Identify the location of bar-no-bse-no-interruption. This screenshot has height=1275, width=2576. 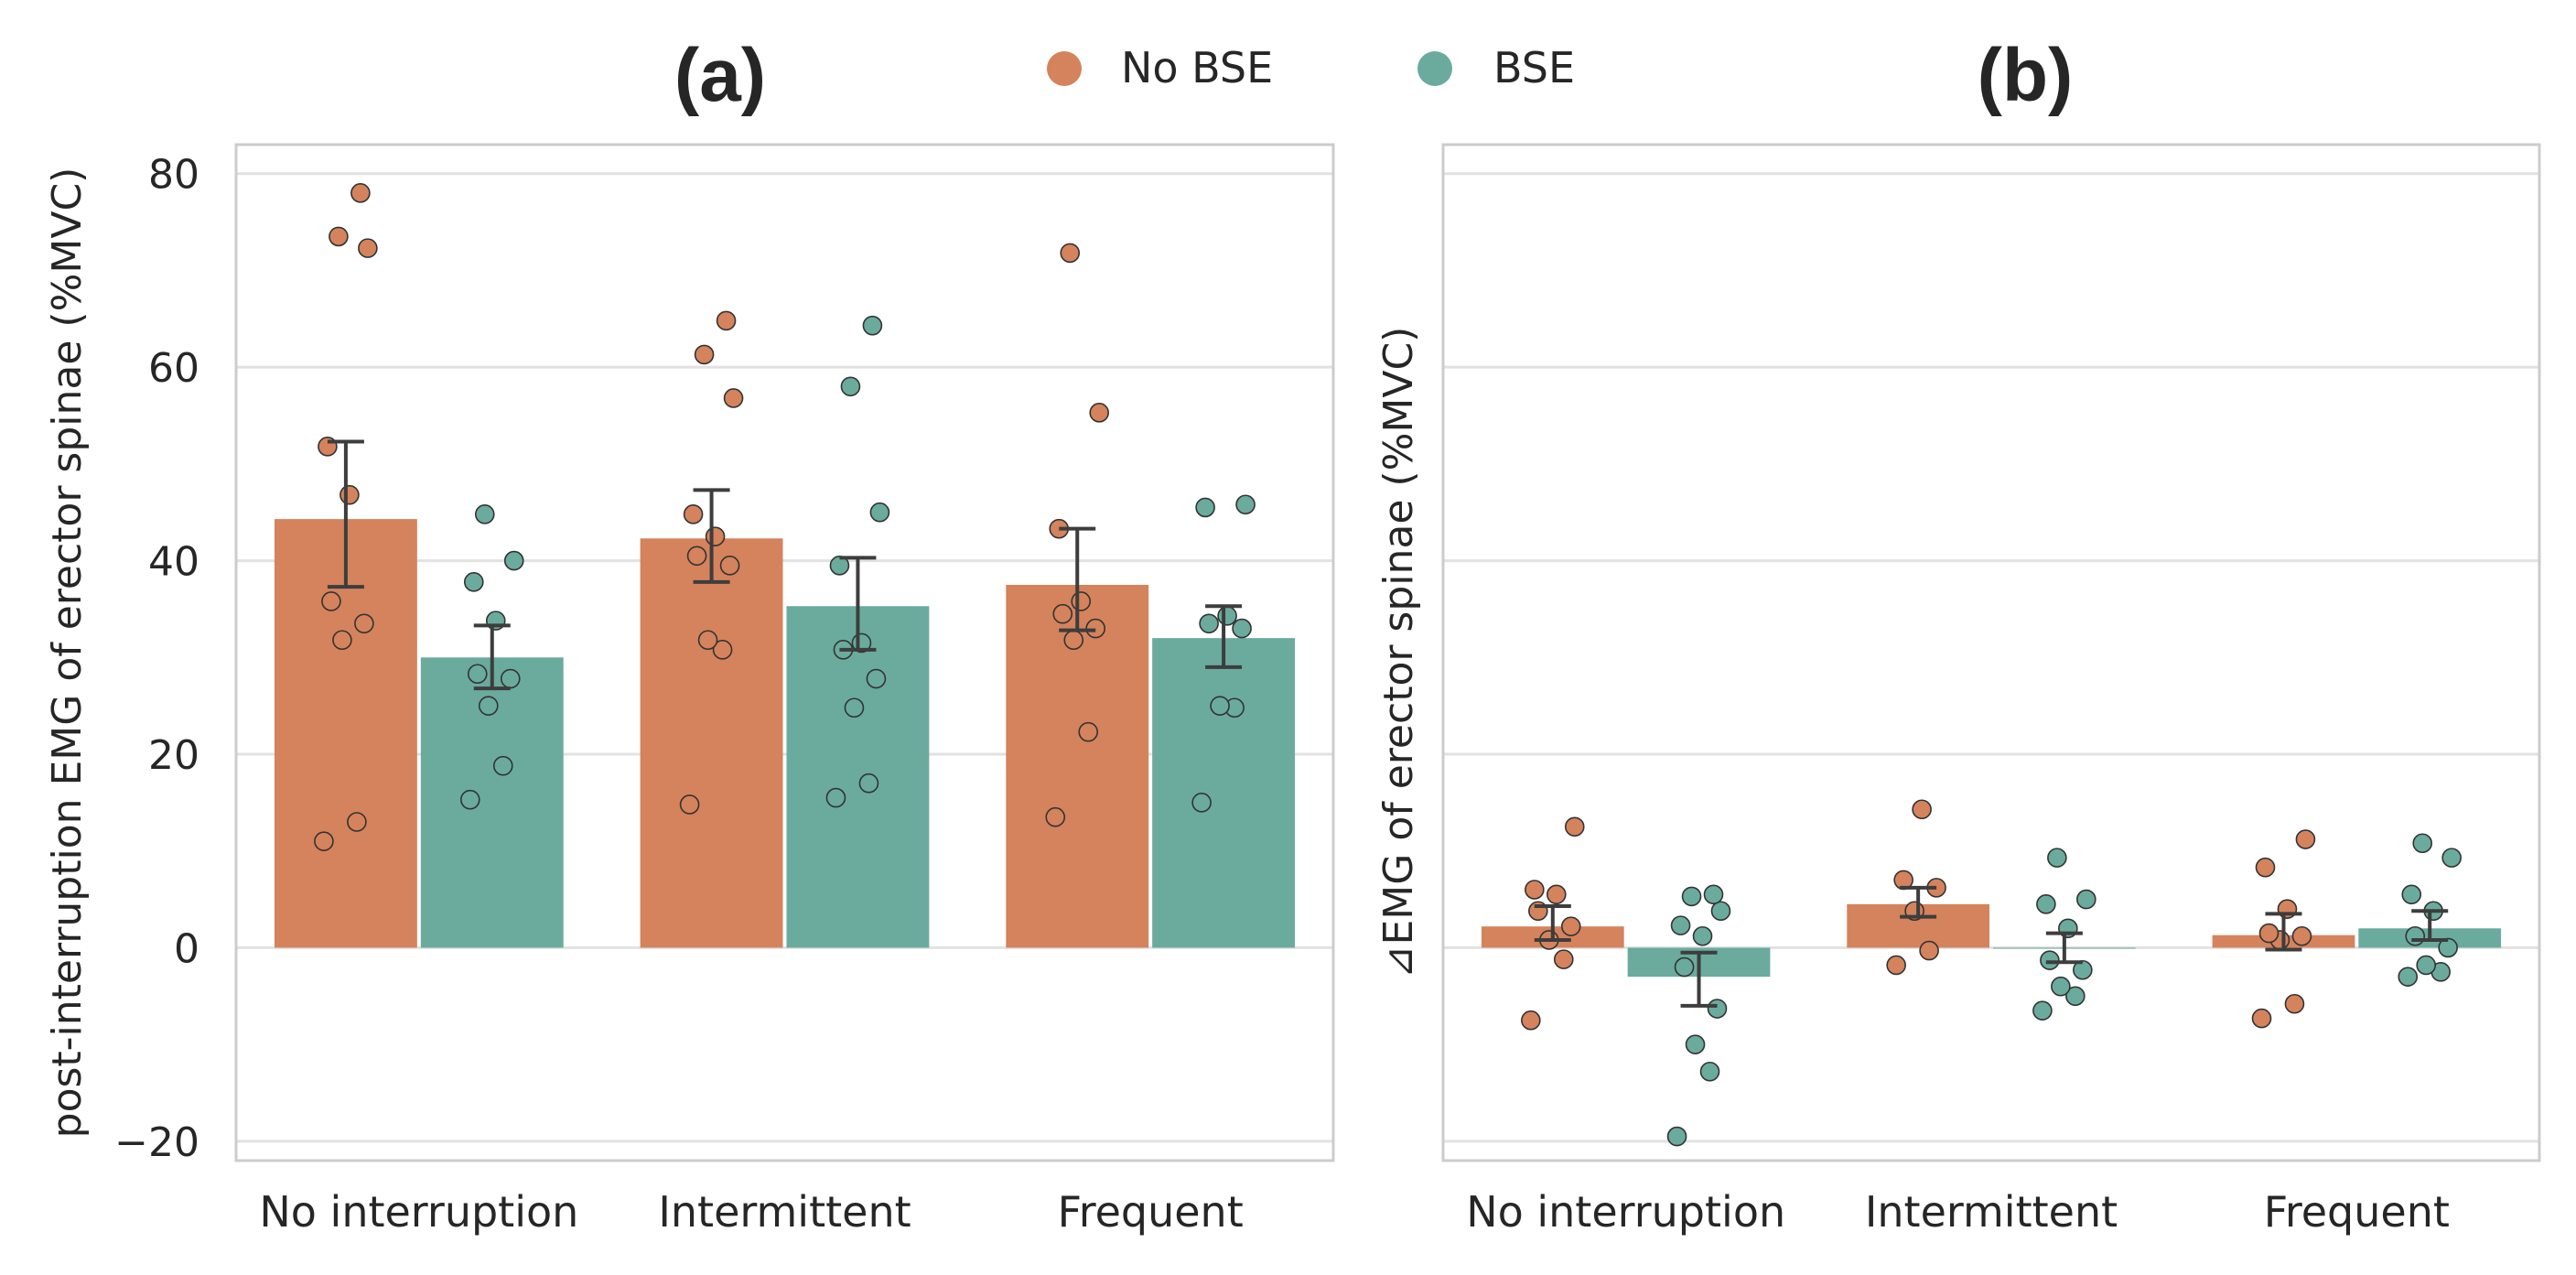
(345, 733).